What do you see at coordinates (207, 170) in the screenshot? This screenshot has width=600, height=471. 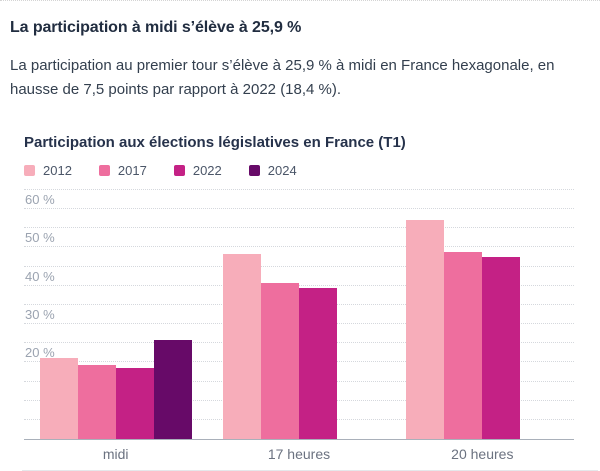 I see `legend-label: 2022` at bounding box center [207, 170].